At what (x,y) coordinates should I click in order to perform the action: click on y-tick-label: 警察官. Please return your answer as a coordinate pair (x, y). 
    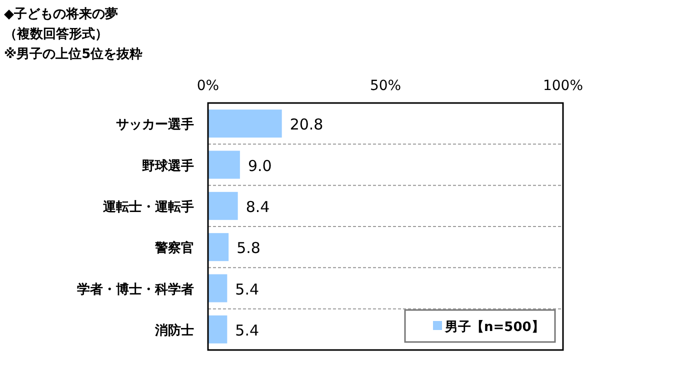
    Looking at the image, I should click on (174, 248).